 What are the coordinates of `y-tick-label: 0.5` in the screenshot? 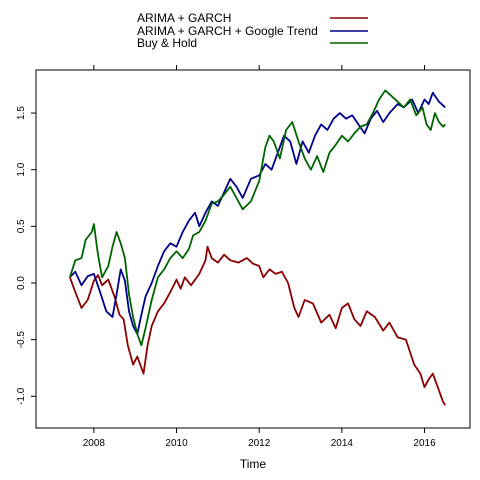 It's located at (21, 226).